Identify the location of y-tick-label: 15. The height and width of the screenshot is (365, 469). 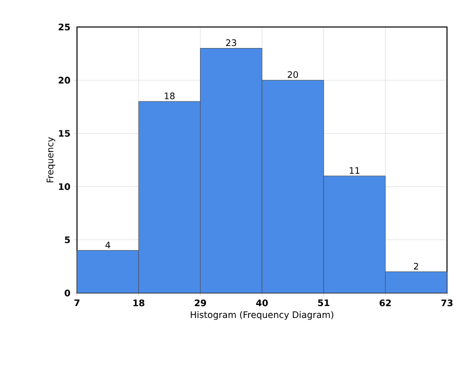
(64, 133).